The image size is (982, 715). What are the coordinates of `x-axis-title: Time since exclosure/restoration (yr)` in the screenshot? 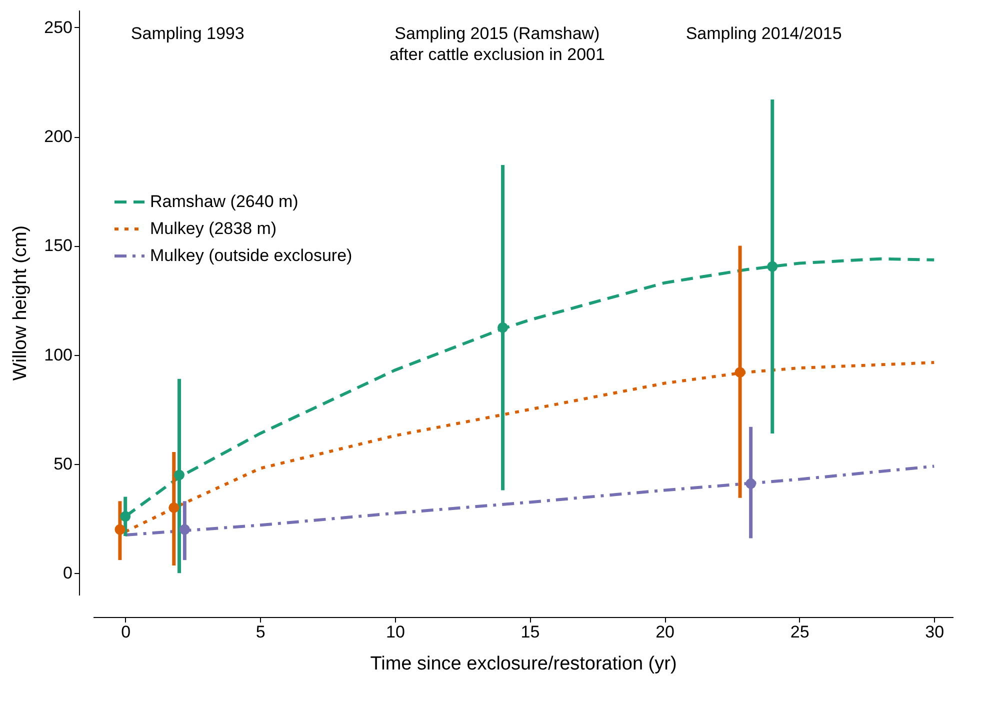 It's located at (523, 664).